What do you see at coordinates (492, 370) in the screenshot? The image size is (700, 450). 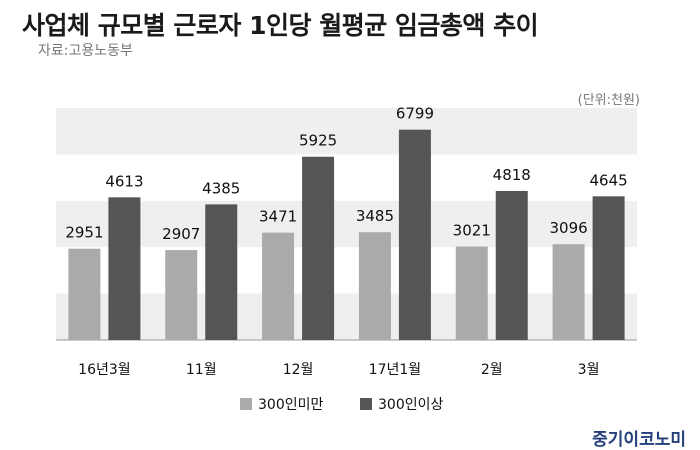 I see `x-tick-label-4: 2월` at bounding box center [492, 370].